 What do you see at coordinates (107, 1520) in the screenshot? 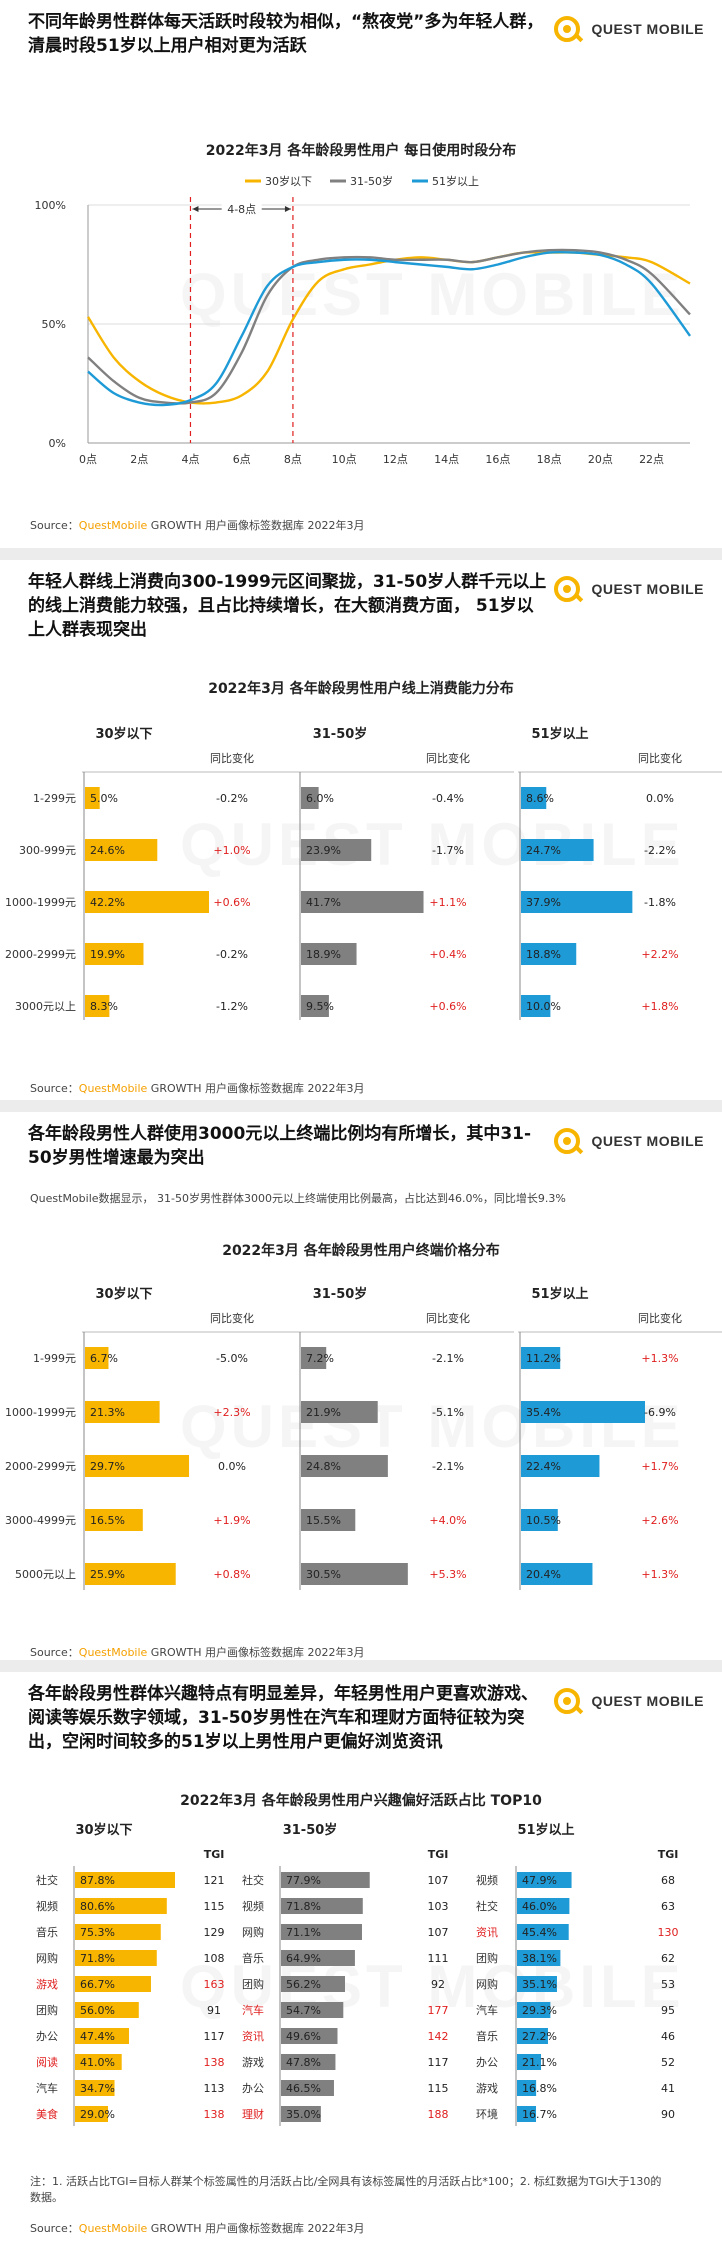
I see `data-label: 16.5%` at bounding box center [107, 1520].